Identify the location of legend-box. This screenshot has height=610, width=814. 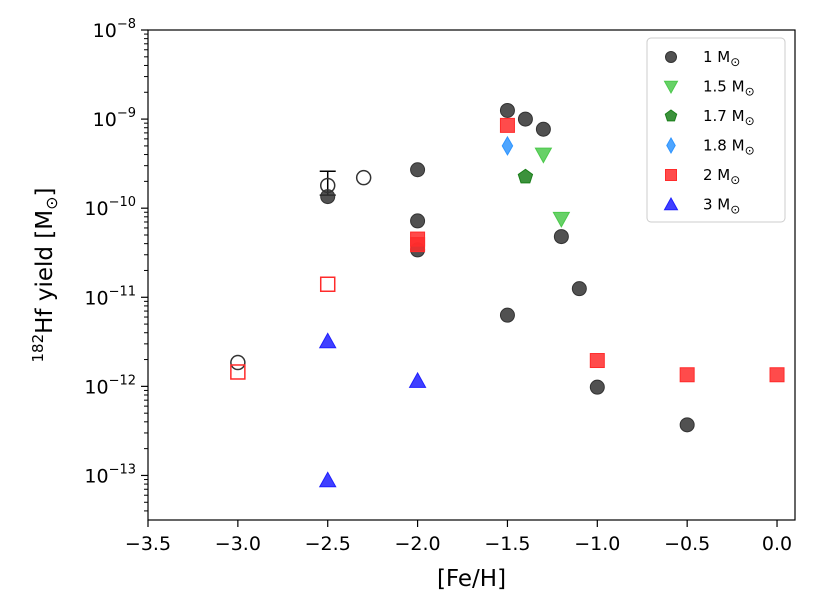
(716, 130).